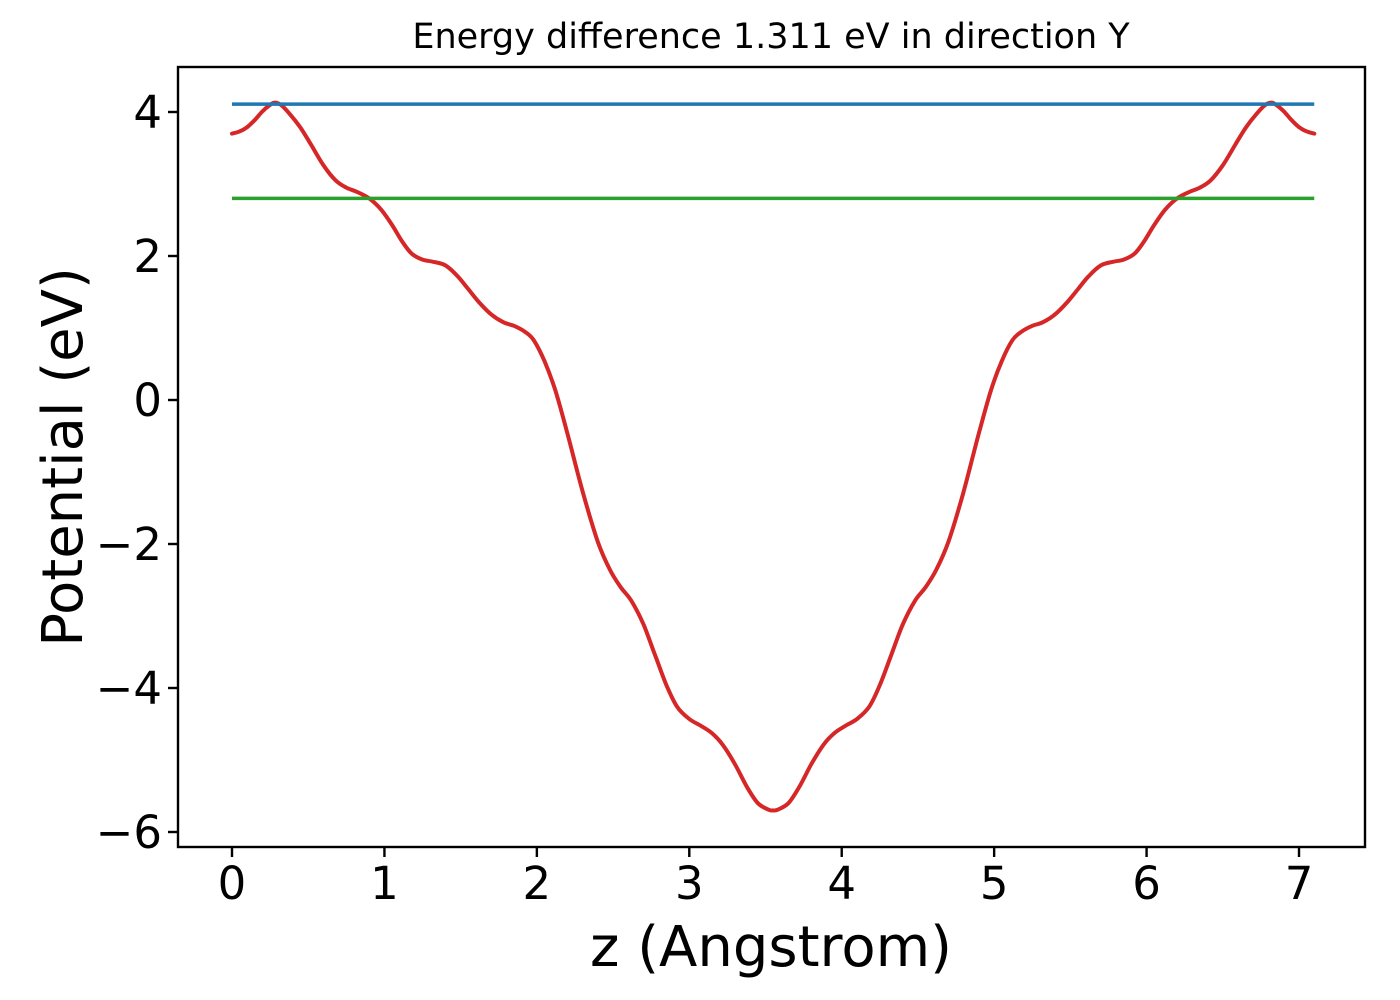 Image resolution: width=1400 pixels, height=1000 pixels. Describe the element at coordinates (766, 878) in the screenshot. I see `x-axis-ticks: 0 1 2 3 4 5 6 7` at that location.